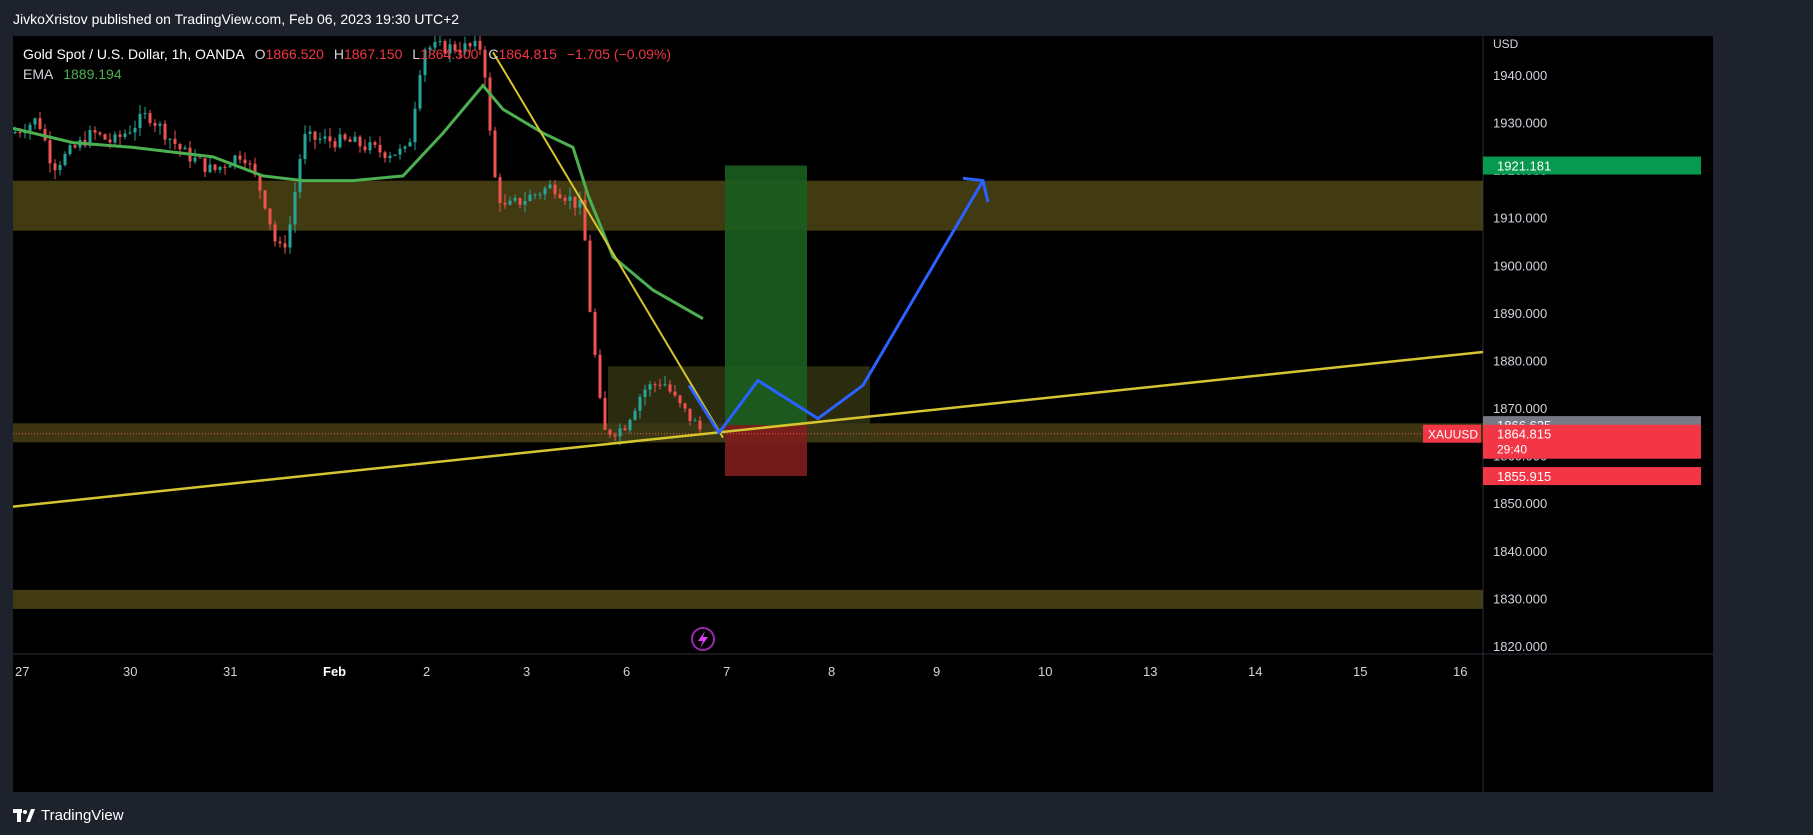 Image resolution: width=1813 pixels, height=835 pixels. Describe the element at coordinates (38, 74) in the screenshot. I see `ema-label: EMA` at that location.